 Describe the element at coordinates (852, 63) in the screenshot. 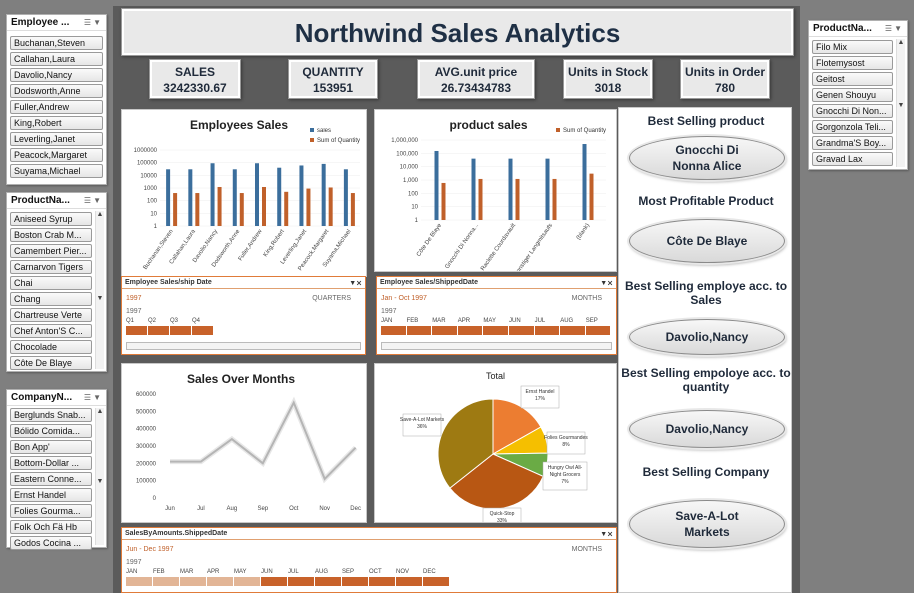

I see `slicer-item: Flotemysost` at that location.